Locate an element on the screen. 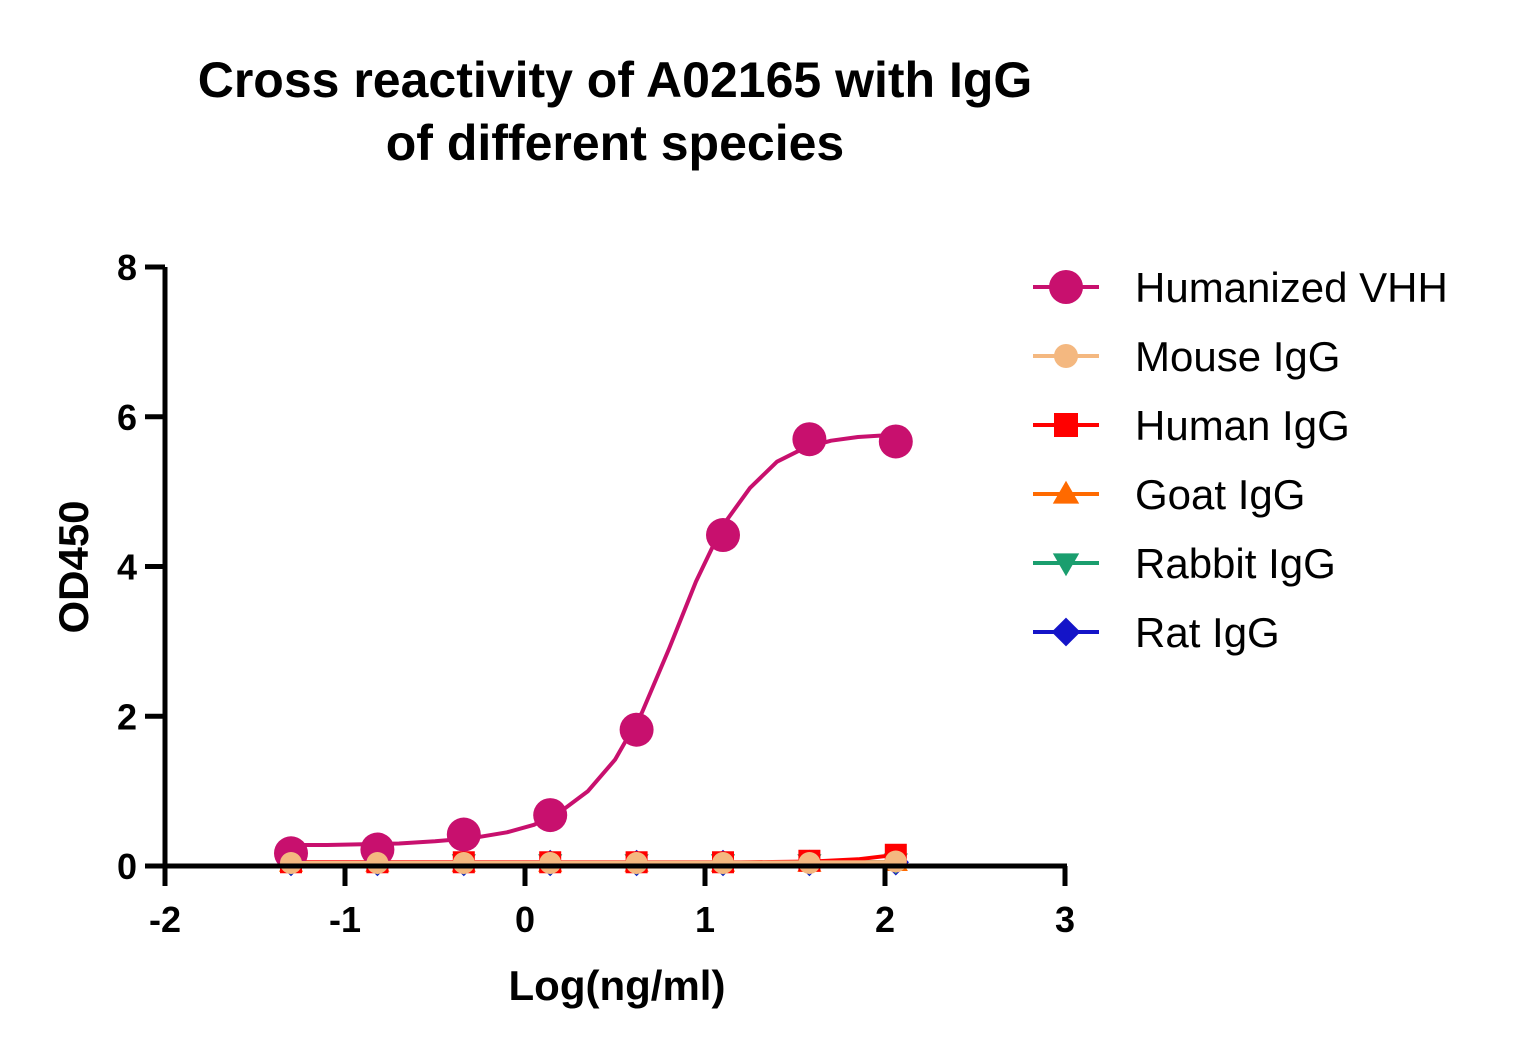 The width and height of the screenshot is (1533, 1053). y-tick-label: 8 is located at coordinates (127, 267).